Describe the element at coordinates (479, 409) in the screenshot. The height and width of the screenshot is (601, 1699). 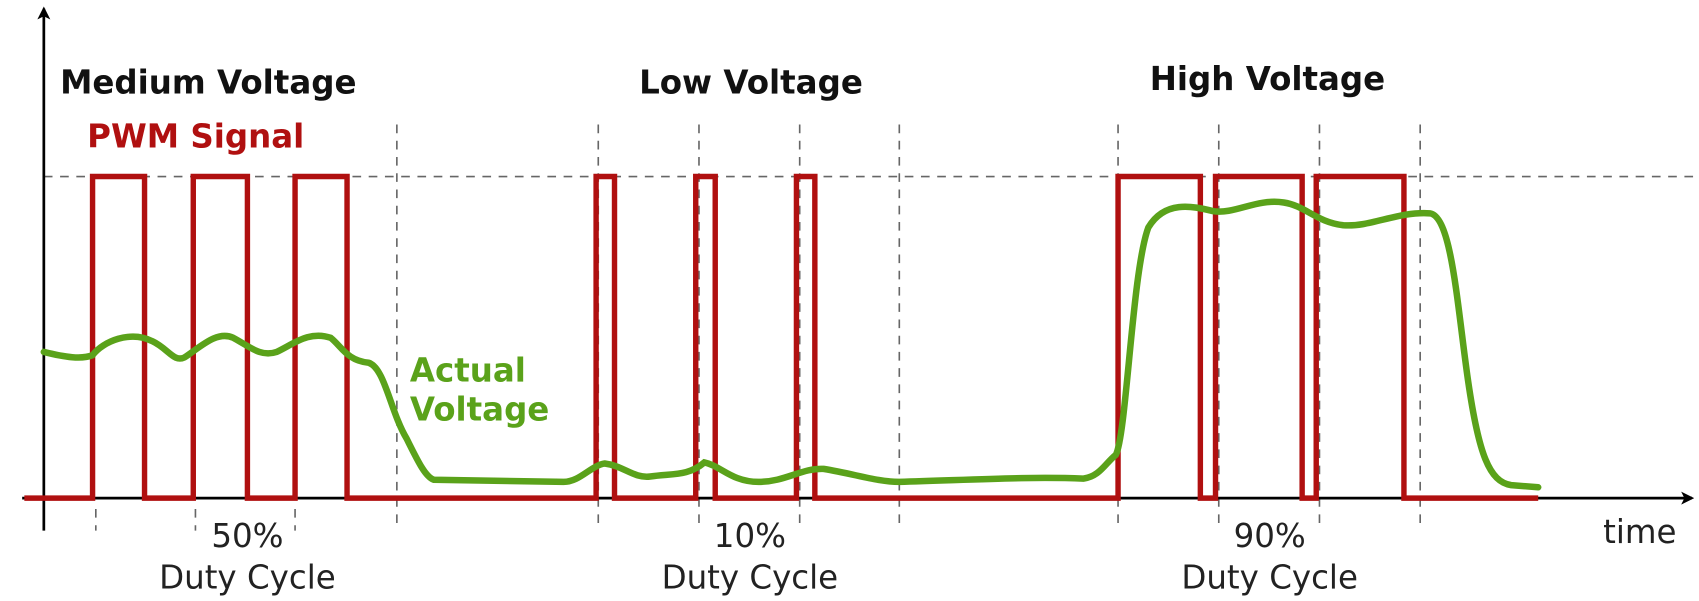
I see `actual-label: Voltage` at that location.